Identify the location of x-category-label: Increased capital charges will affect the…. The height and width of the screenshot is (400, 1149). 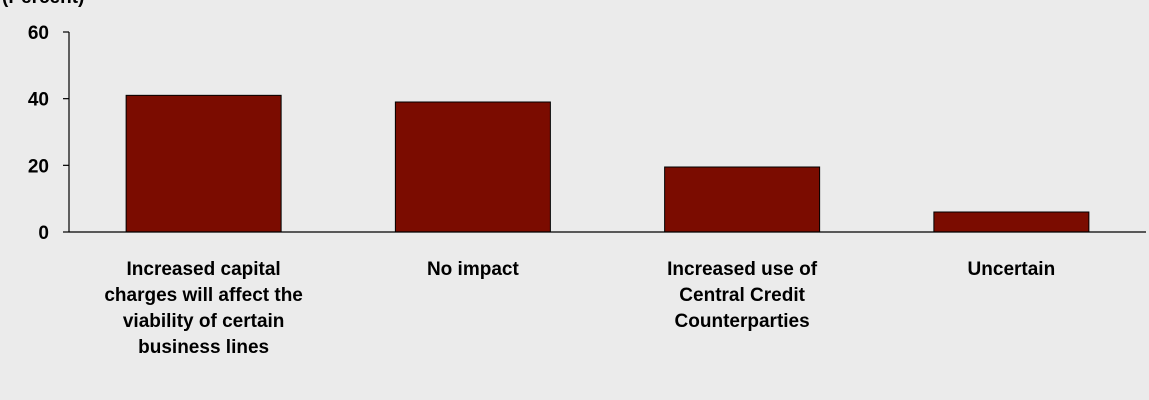
(203, 308).